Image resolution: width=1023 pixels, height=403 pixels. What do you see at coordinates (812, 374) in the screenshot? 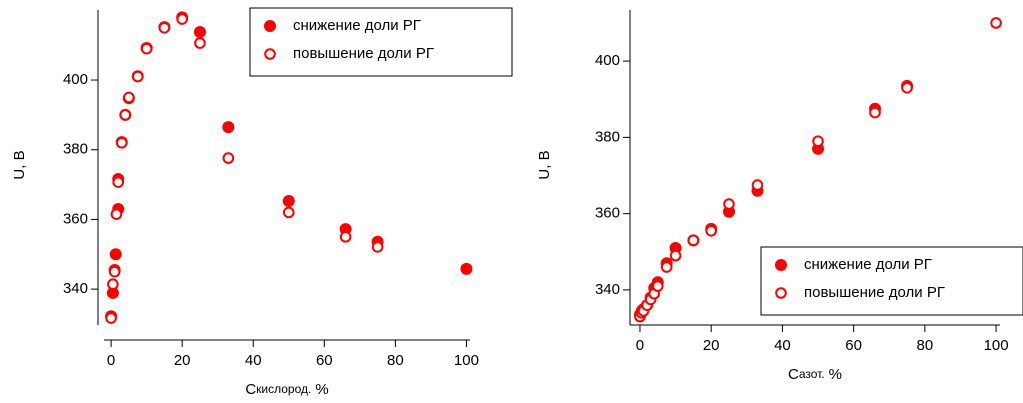
I see `x-label-subscript: азот.` at bounding box center [812, 374].